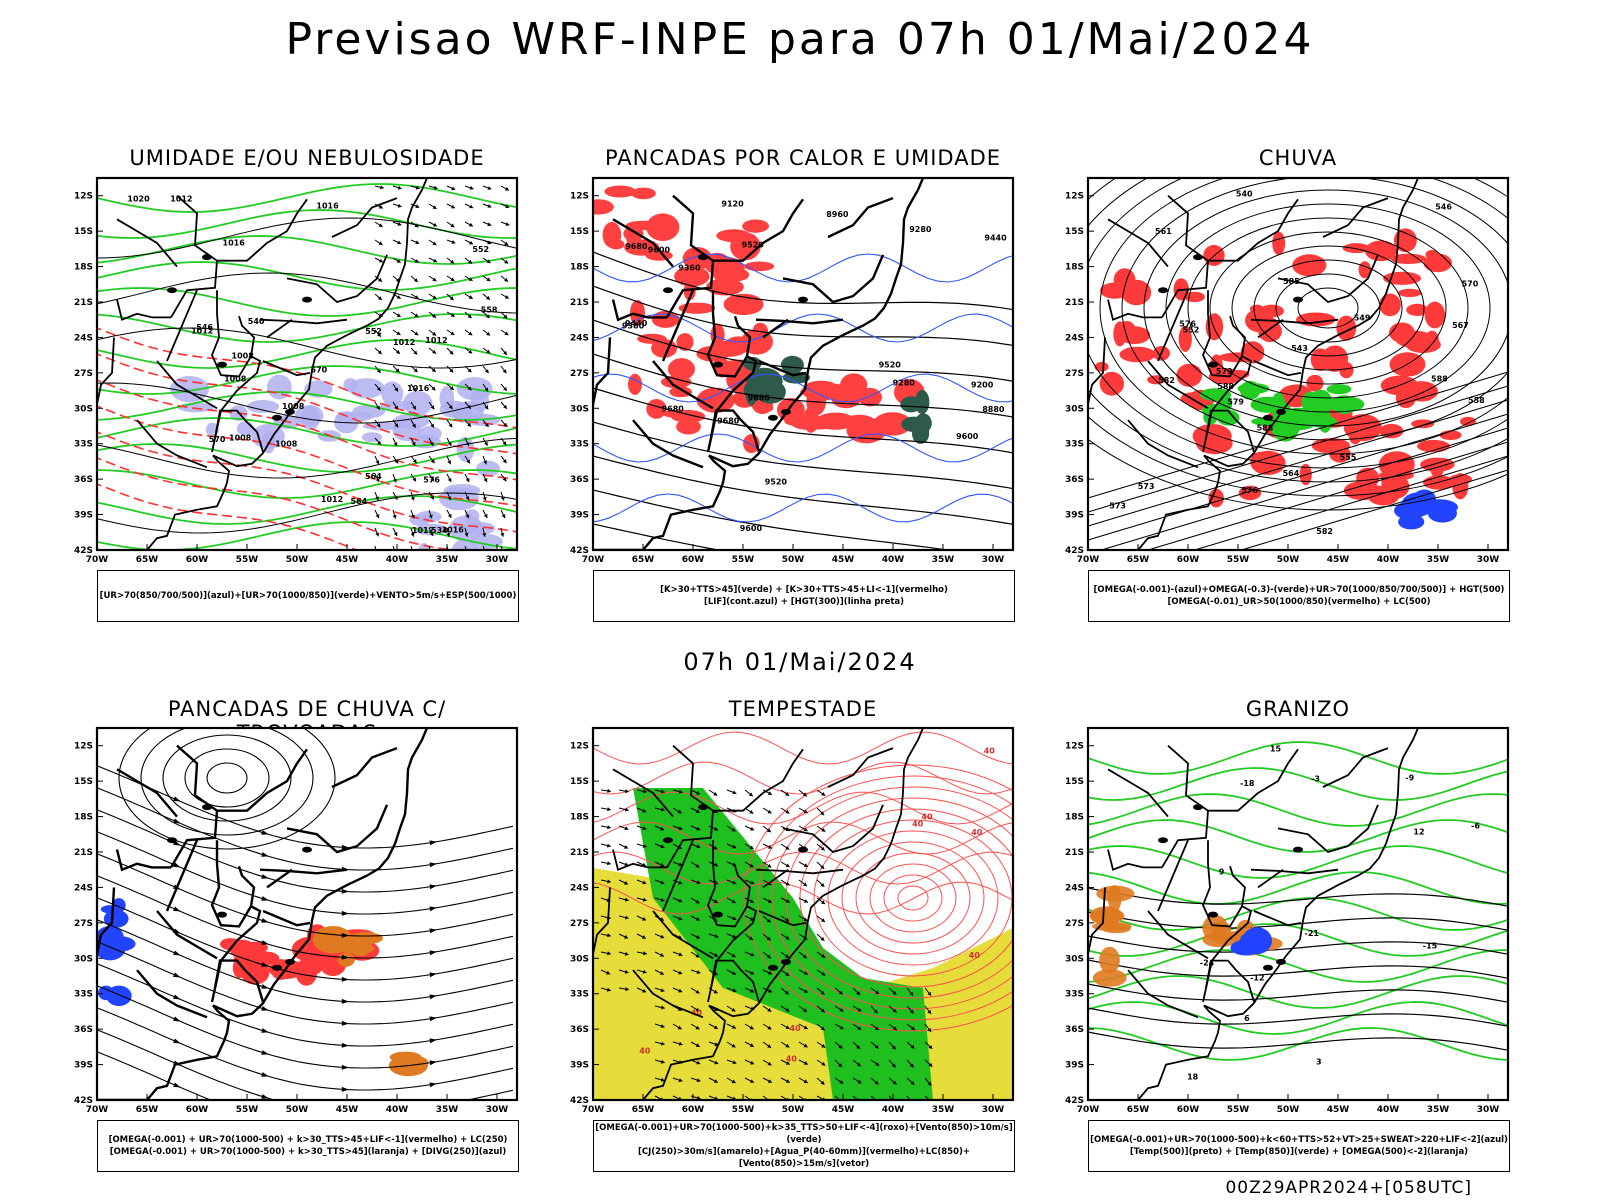 This screenshot has height=1200, width=1600. Describe the element at coordinates (1315, 779) in the screenshot. I see `contour-label: -3` at that location.